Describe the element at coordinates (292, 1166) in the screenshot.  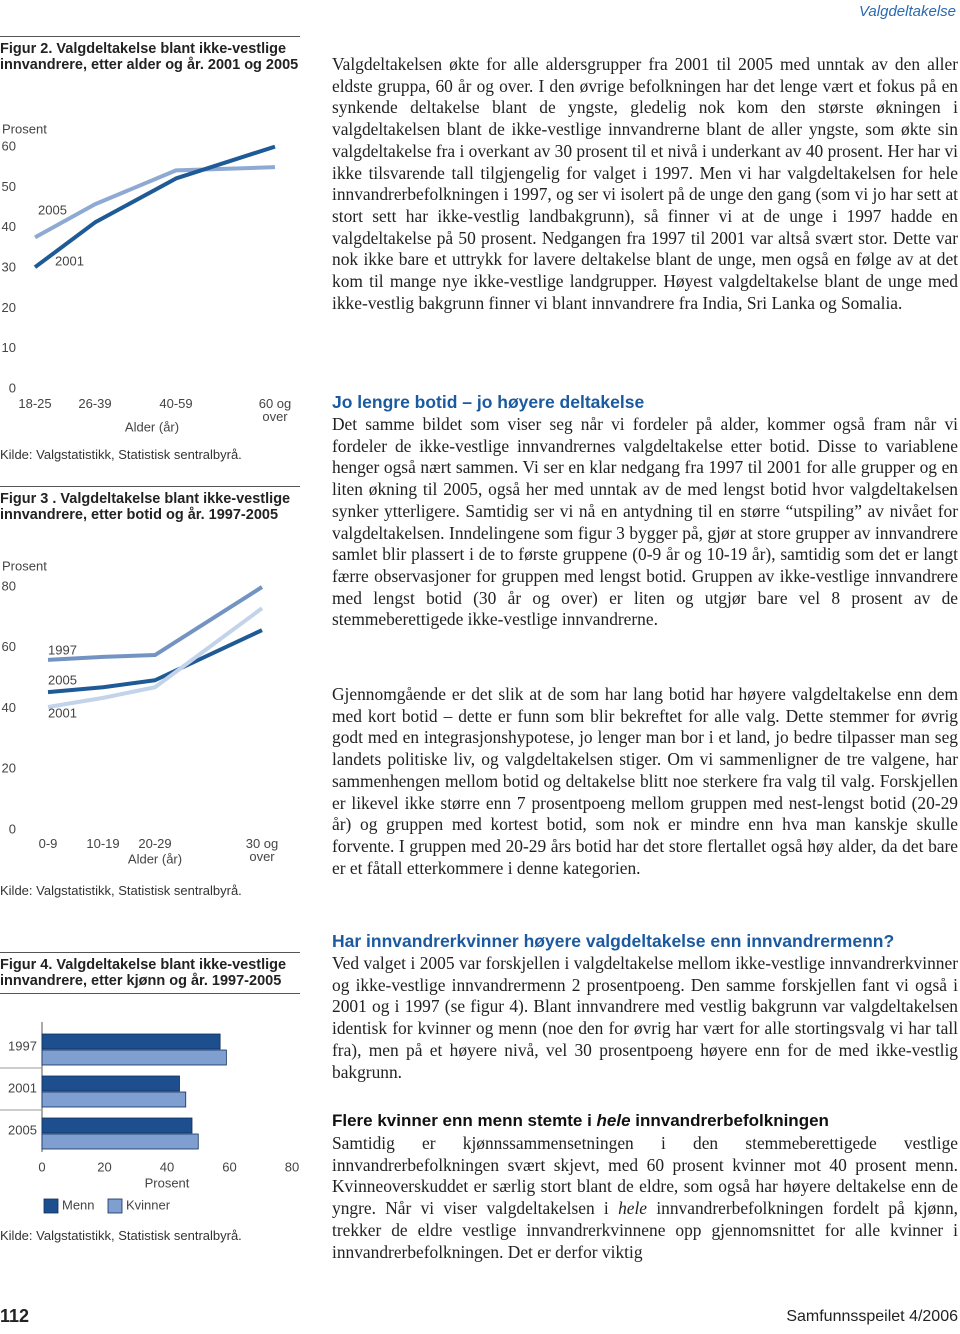
I see `x-tick-label: 80` at that location.